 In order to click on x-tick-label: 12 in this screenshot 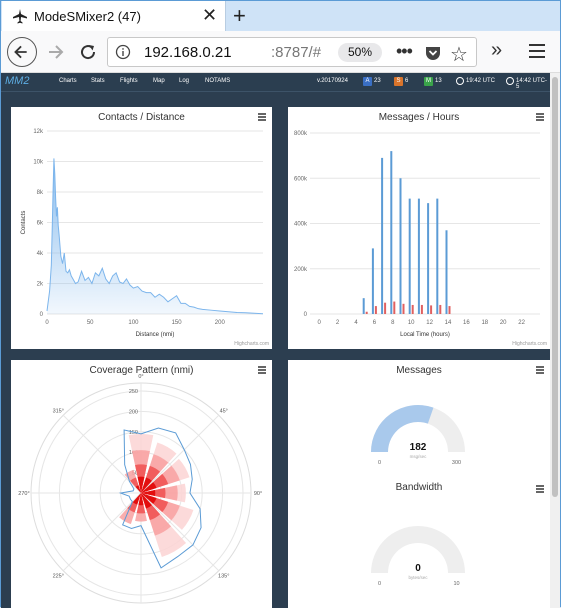, I will do `click(429, 323)`.